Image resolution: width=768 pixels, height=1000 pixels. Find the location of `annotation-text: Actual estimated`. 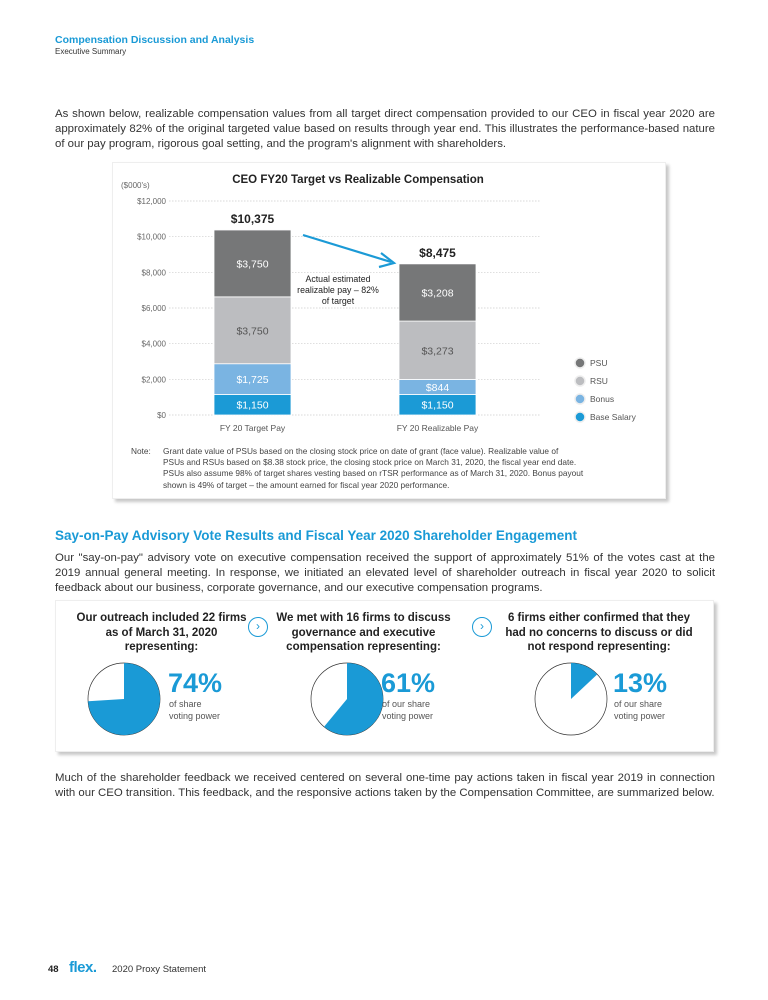

annotation-text: Actual estimated is located at coordinates (337, 279).